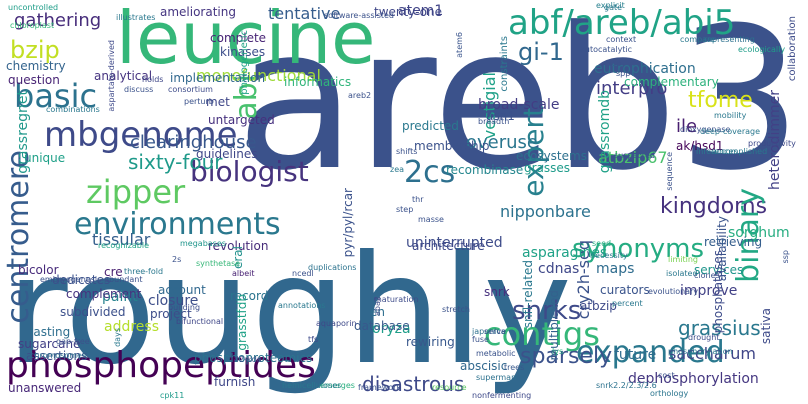 The height and width of the screenshot is (404, 808). Describe the element at coordinates (241, 120) in the screenshot. I see `word: untargeted` at that location.